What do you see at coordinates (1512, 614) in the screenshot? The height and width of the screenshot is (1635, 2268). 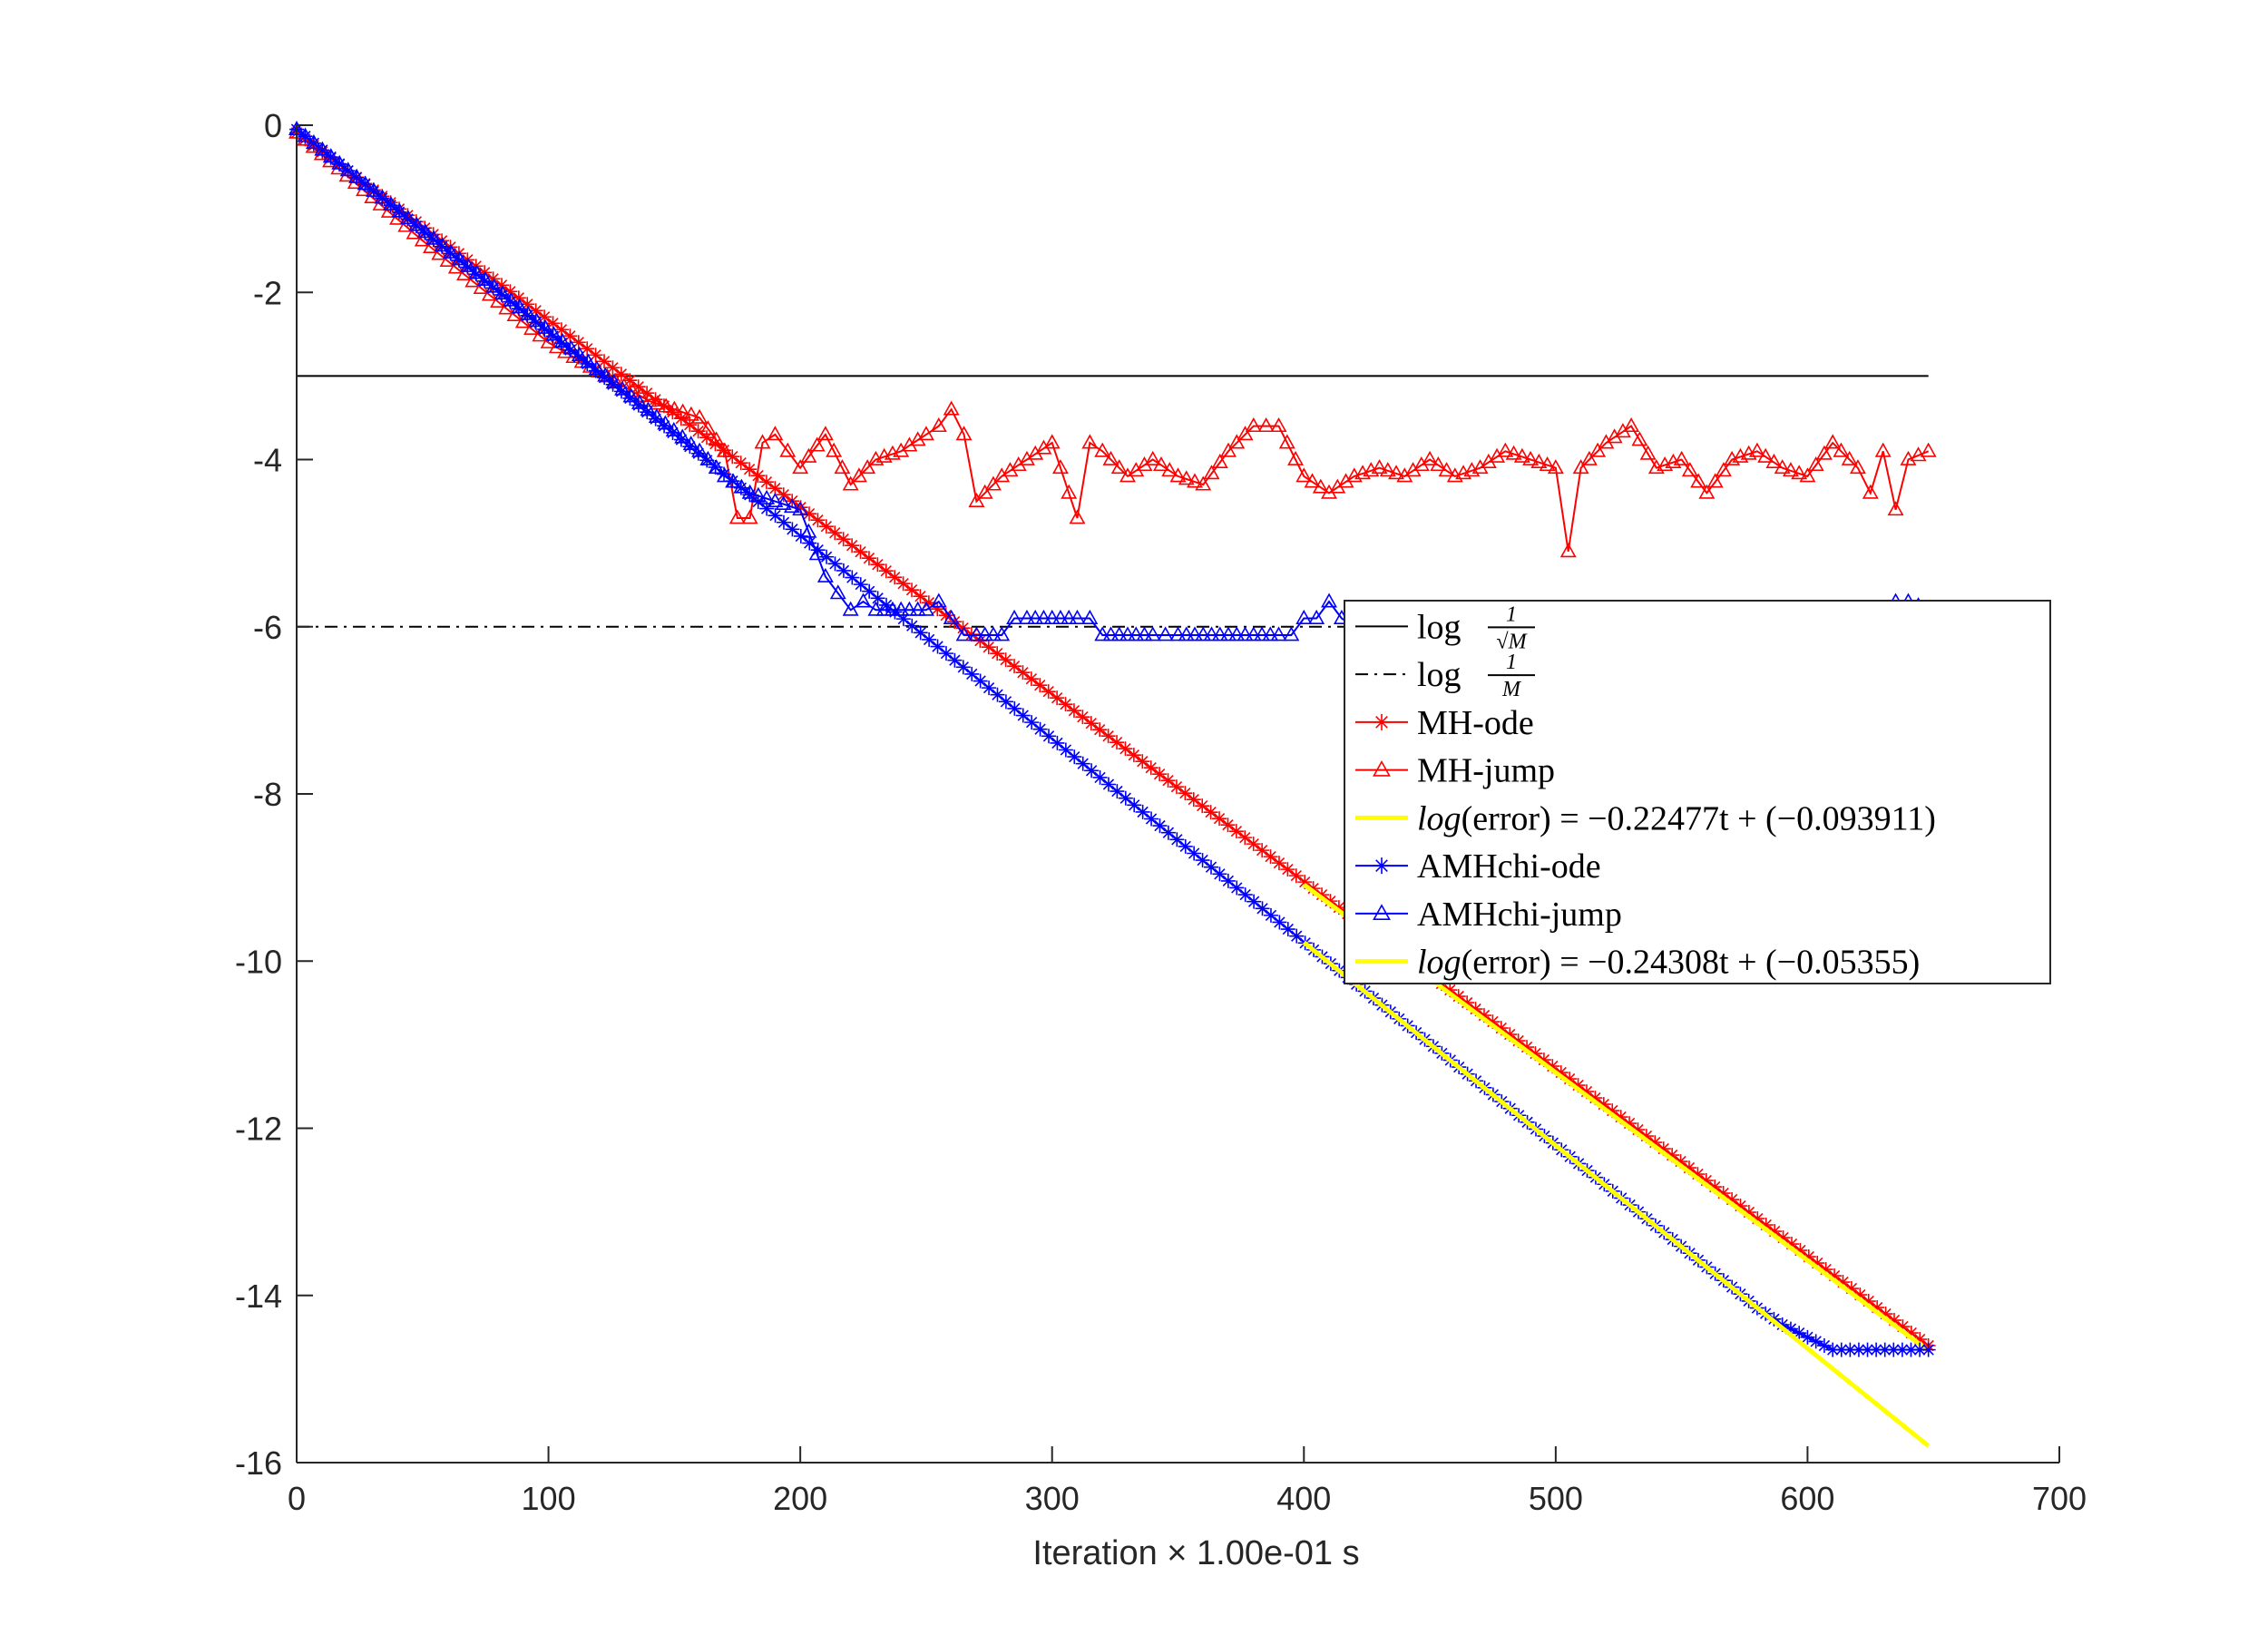 I see `legend-frac-numerator: 1` at bounding box center [1512, 614].